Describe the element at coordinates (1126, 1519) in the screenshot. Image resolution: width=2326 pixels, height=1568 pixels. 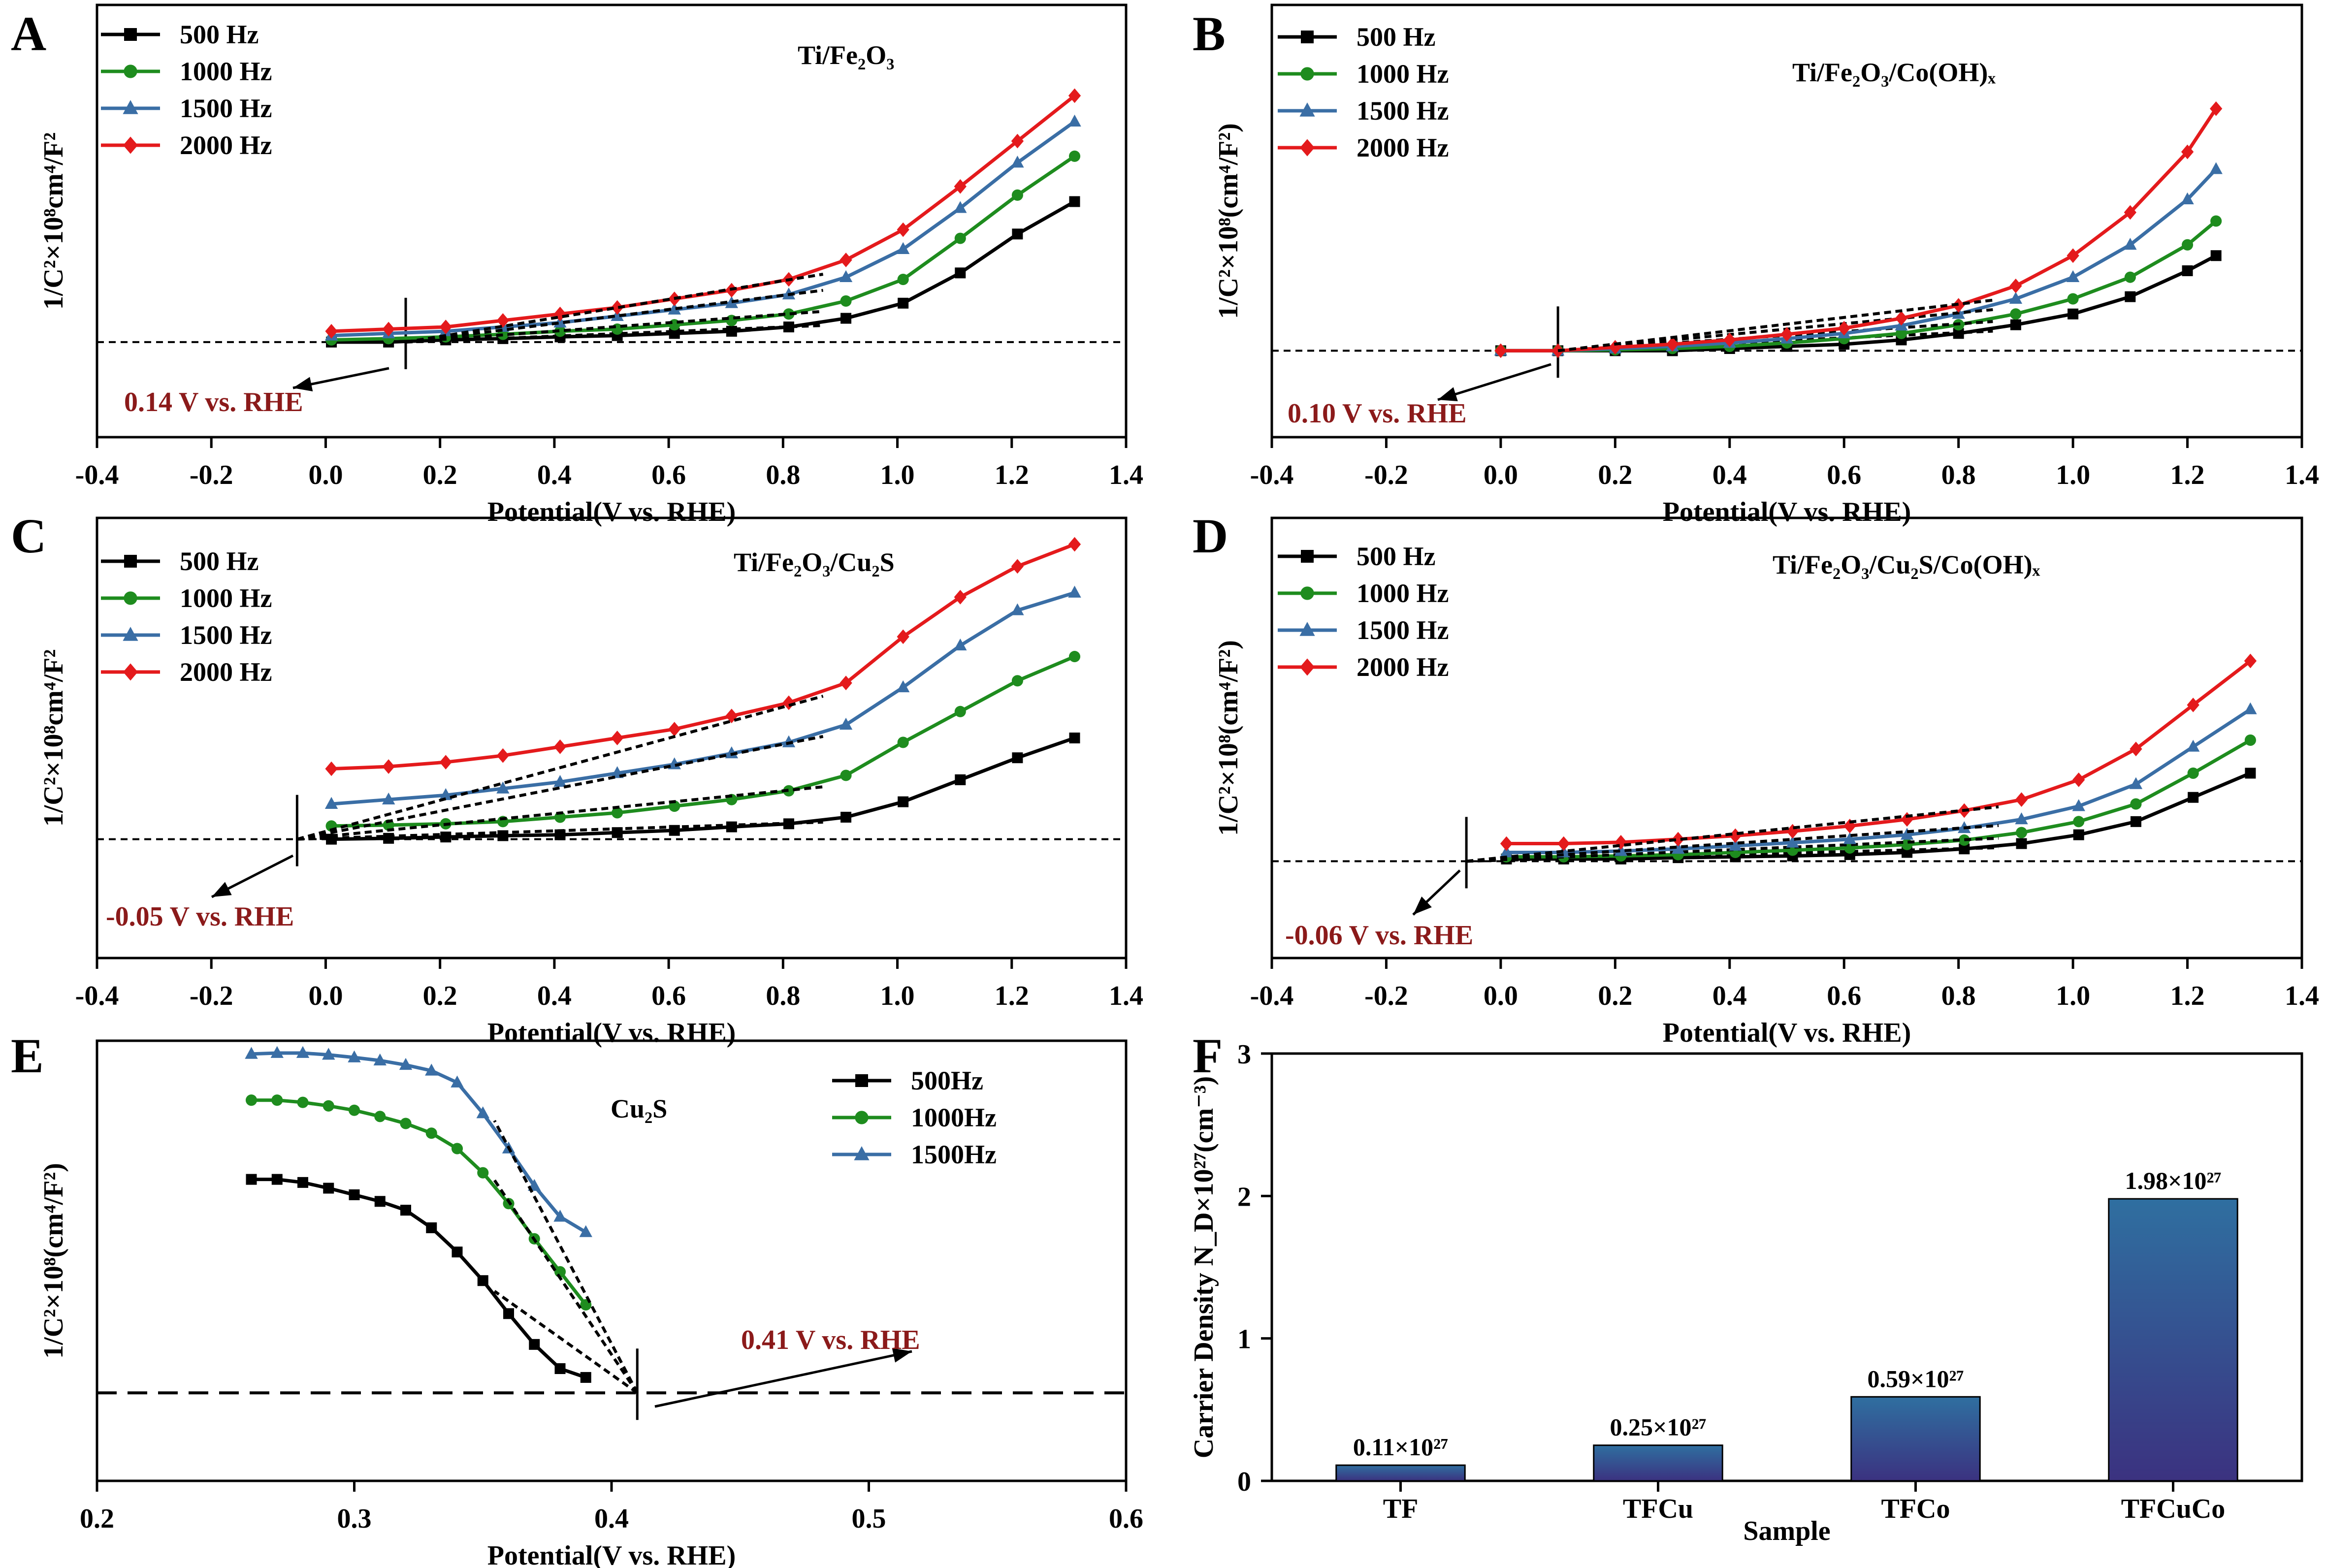
I see `x-tick-label: 0.6` at that location.